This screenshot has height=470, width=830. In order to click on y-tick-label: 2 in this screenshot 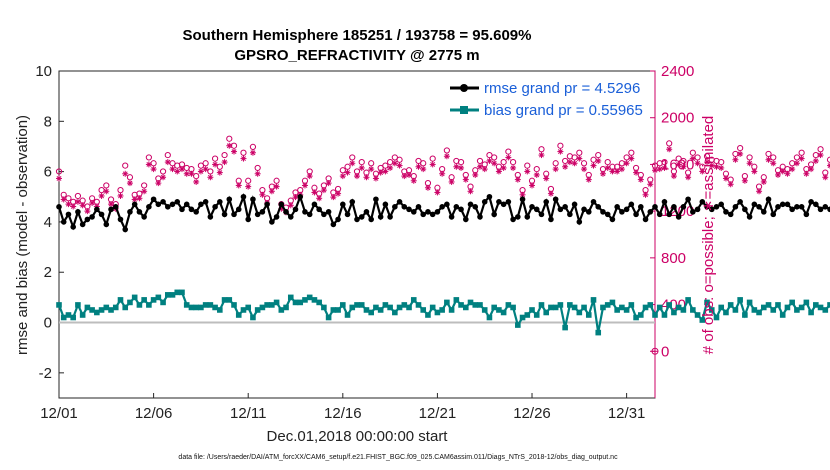, I will do `click(48, 272)`.